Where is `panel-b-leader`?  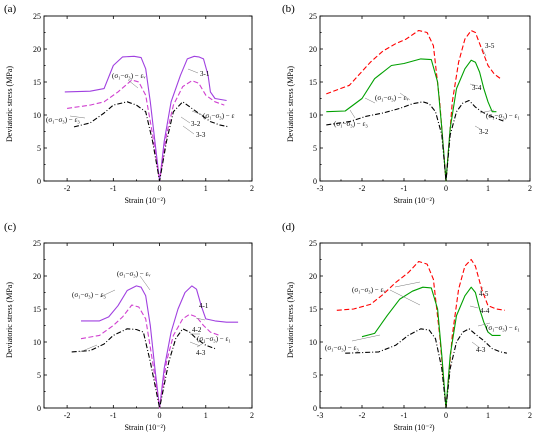 panel-b-leader is located at coordinates (422, 89).